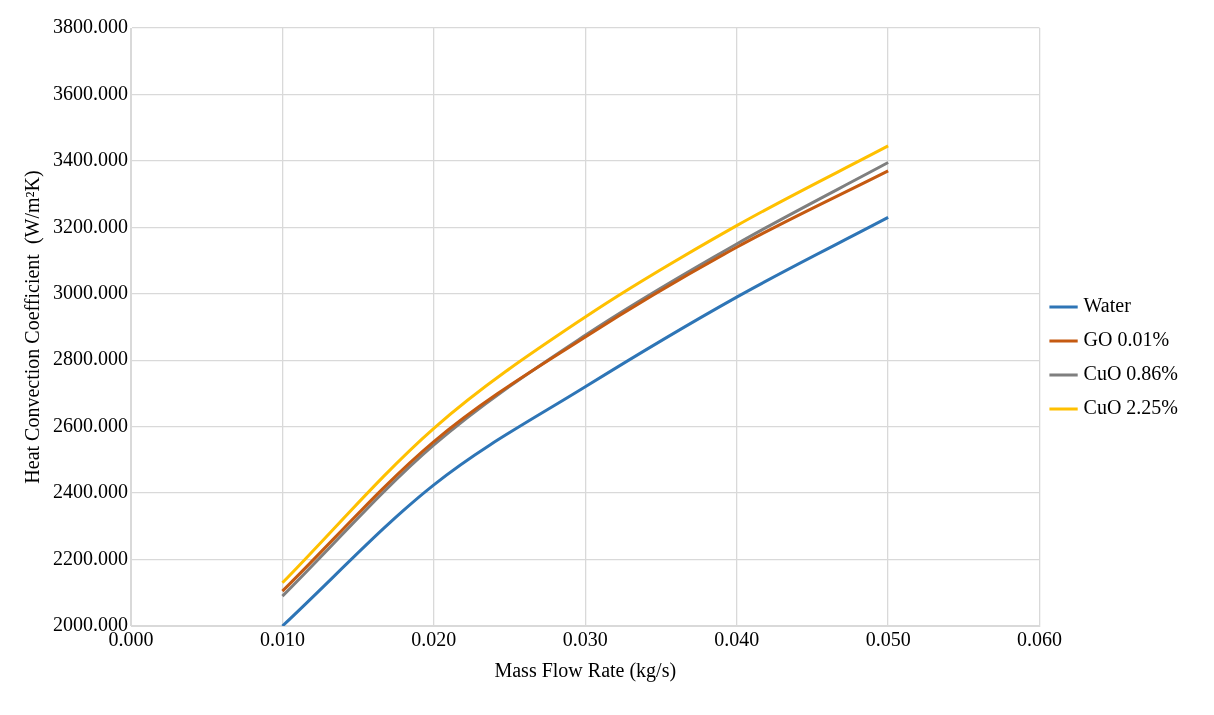 The width and height of the screenshot is (1214, 715). What do you see at coordinates (90, 358) in the screenshot?
I see `y-tick-label: 2800.000` at bounding box center [90, 358].